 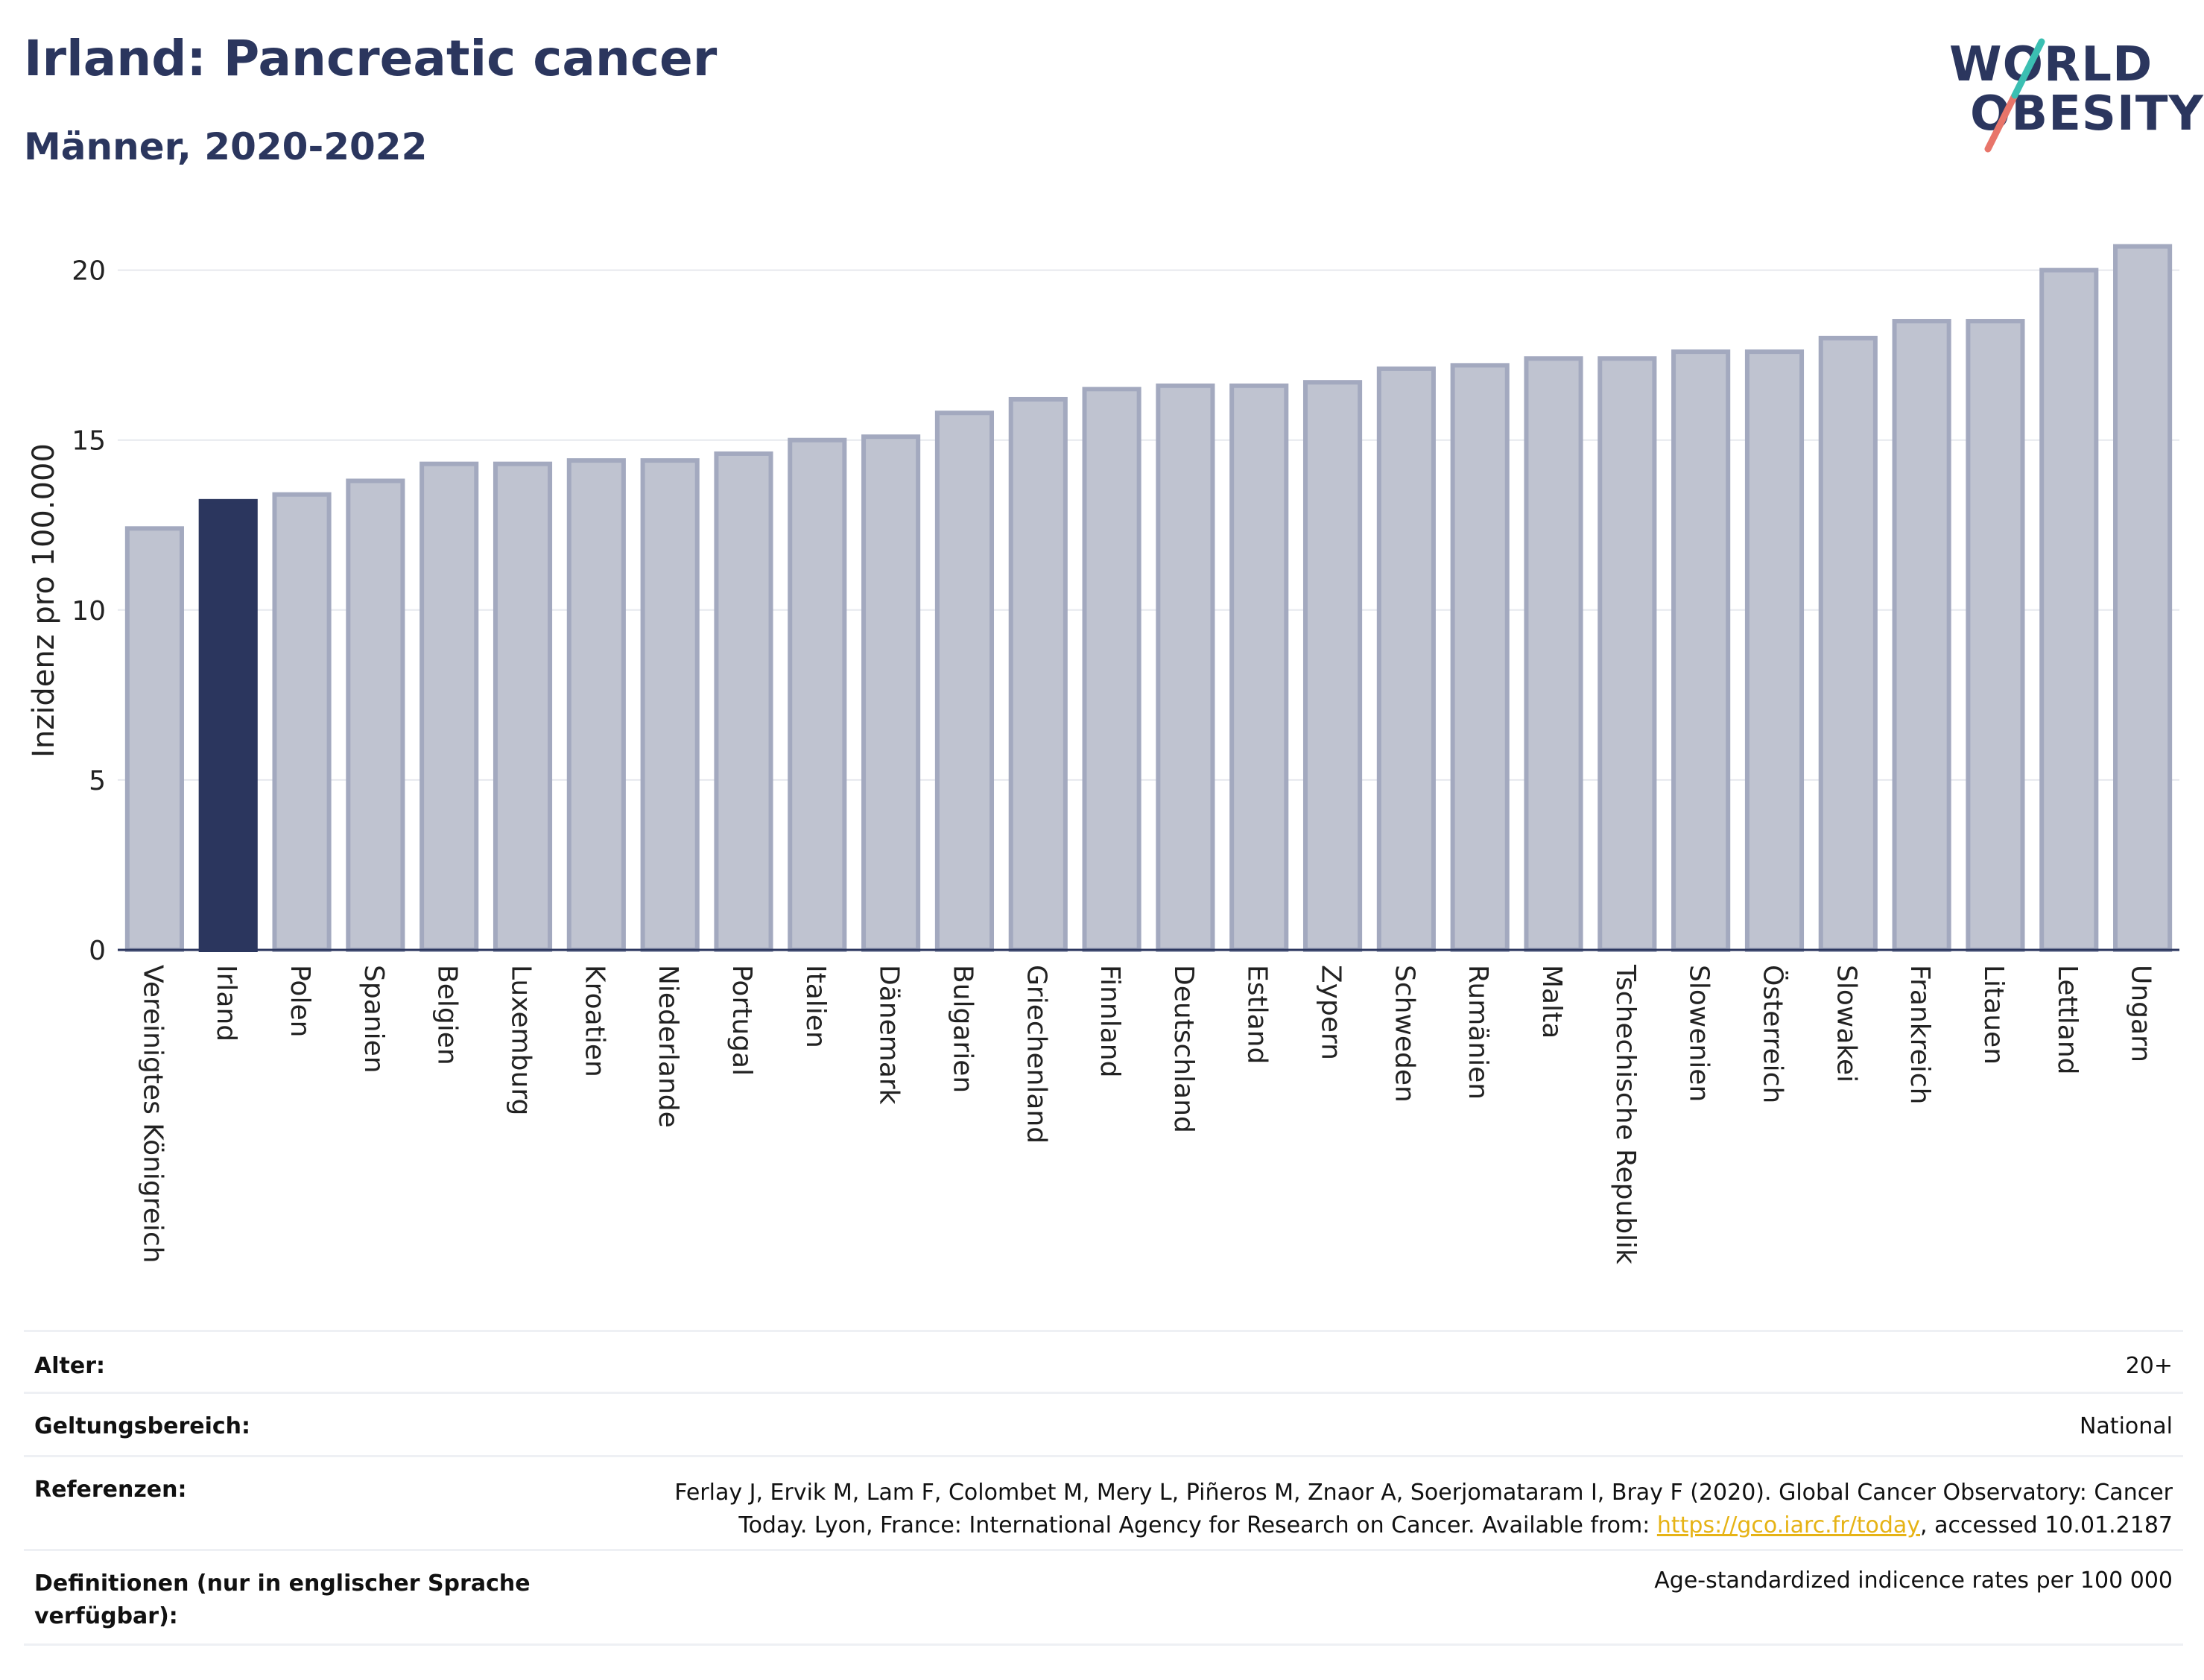 I want to click on chart-subtitle: Männer, 2020-2022, so click(x=226, y=146).